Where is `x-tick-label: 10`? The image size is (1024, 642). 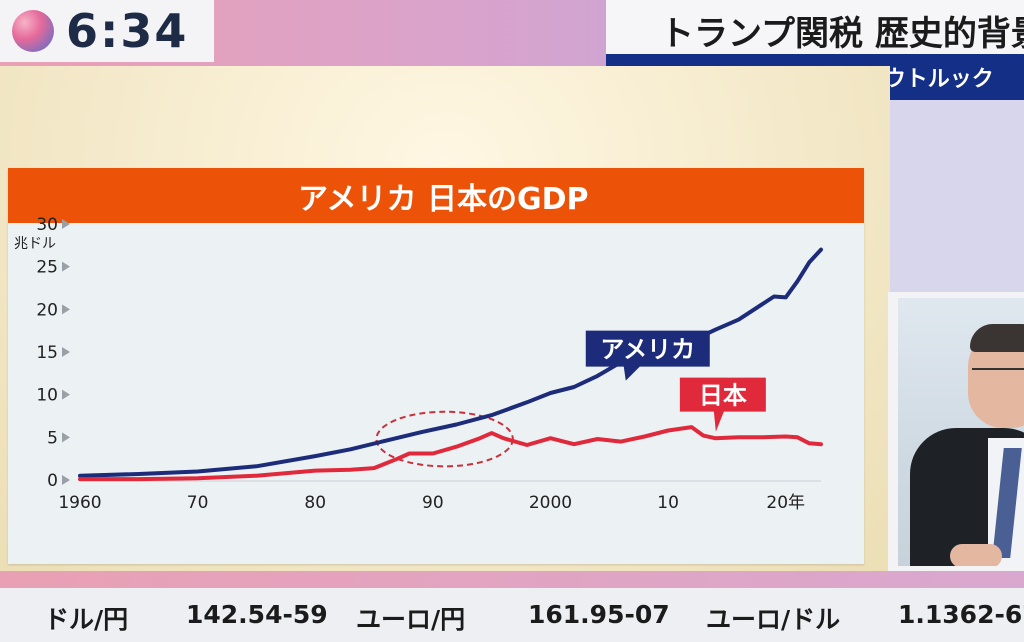 x-tick-label: 10 is located at coordinates (668, 503).